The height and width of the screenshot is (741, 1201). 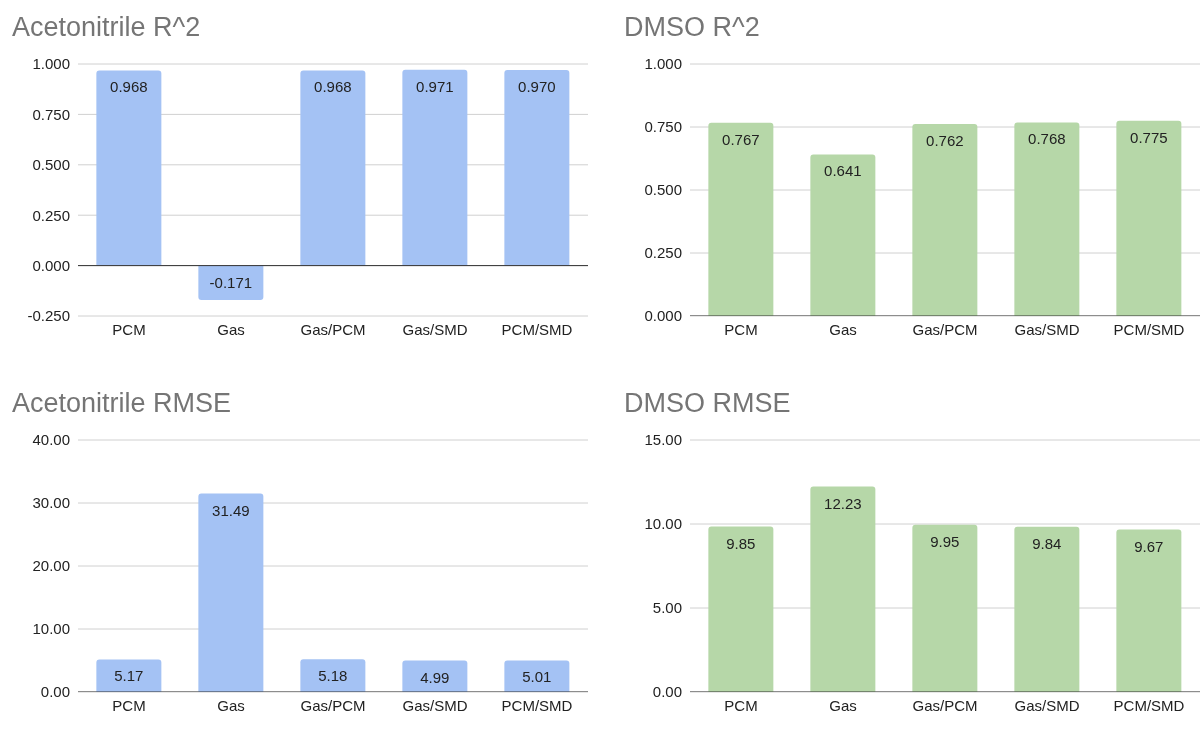 I want to click on data-label: -0.171, so click(x=231, y=283).